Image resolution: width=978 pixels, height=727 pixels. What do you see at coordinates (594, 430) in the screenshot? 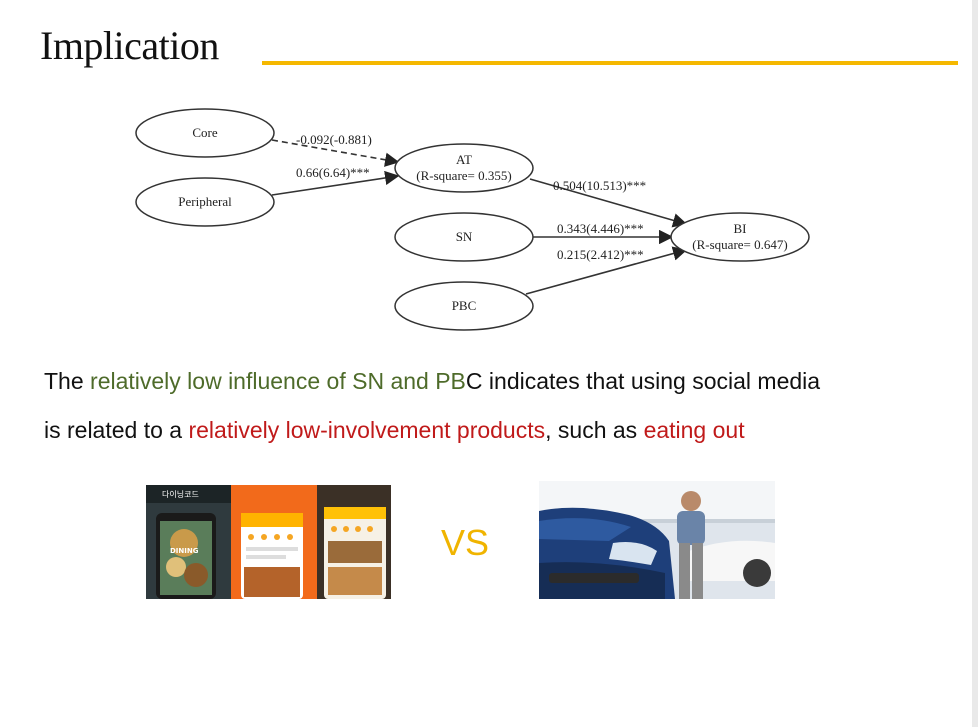
I see `line2-connector: , such as` at bounding box center [594, 430].